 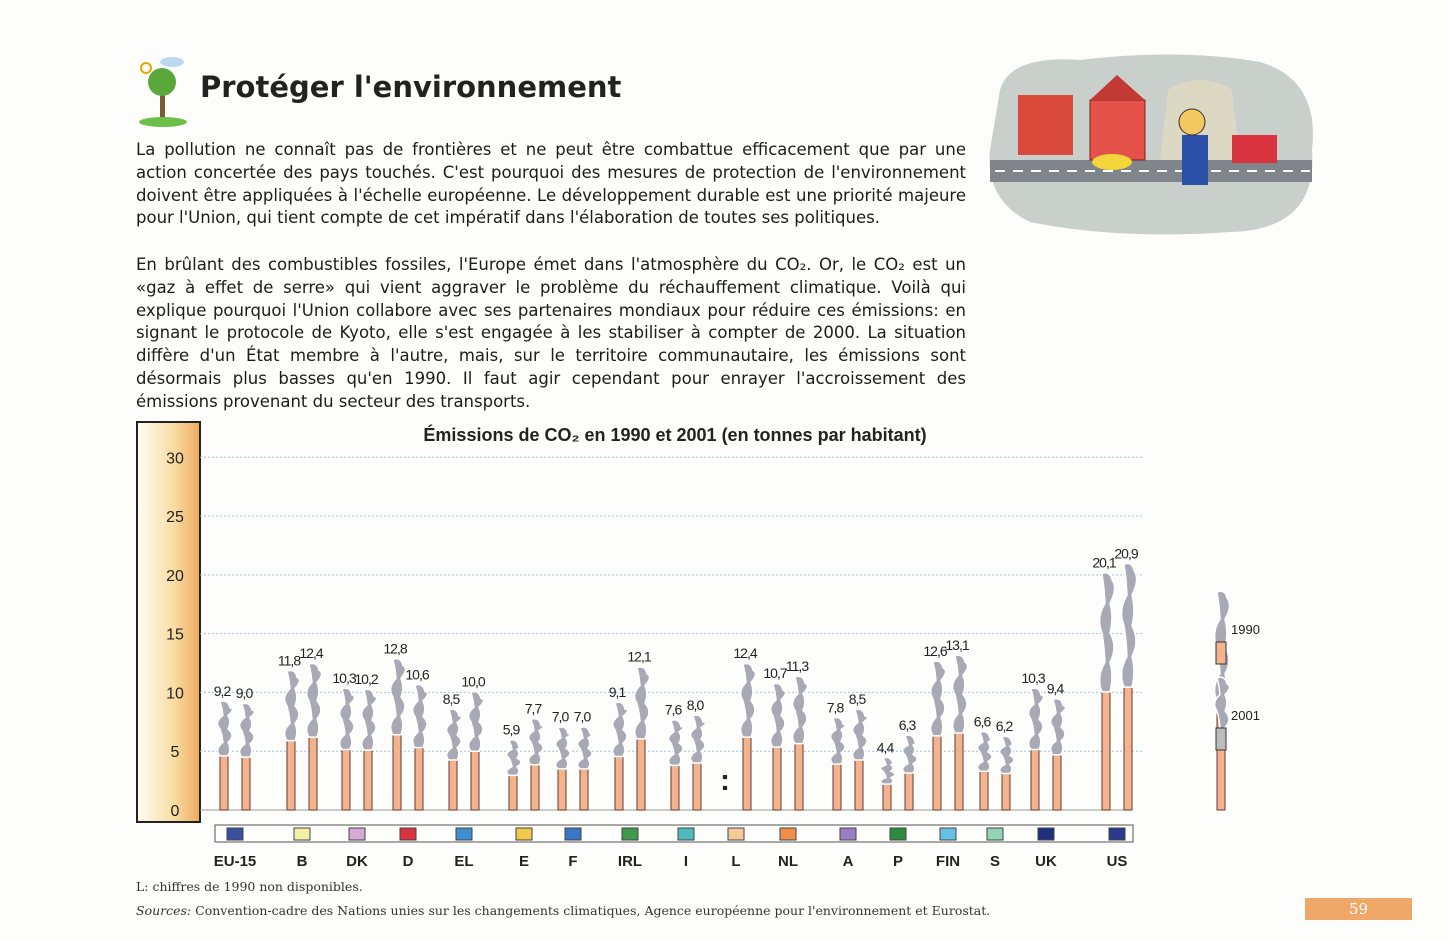 I want to click on value-label: 10,7, so click(x=775, y=673).